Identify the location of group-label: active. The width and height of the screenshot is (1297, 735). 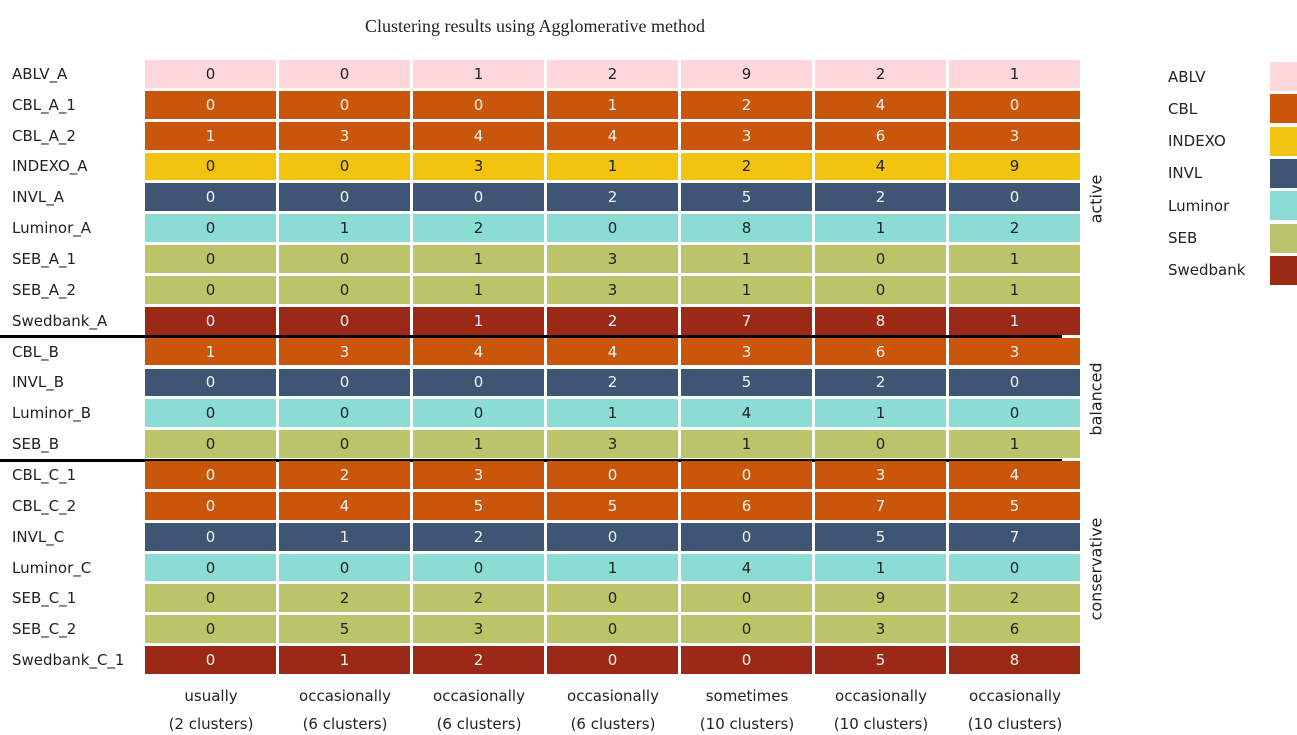
(1096, 199).